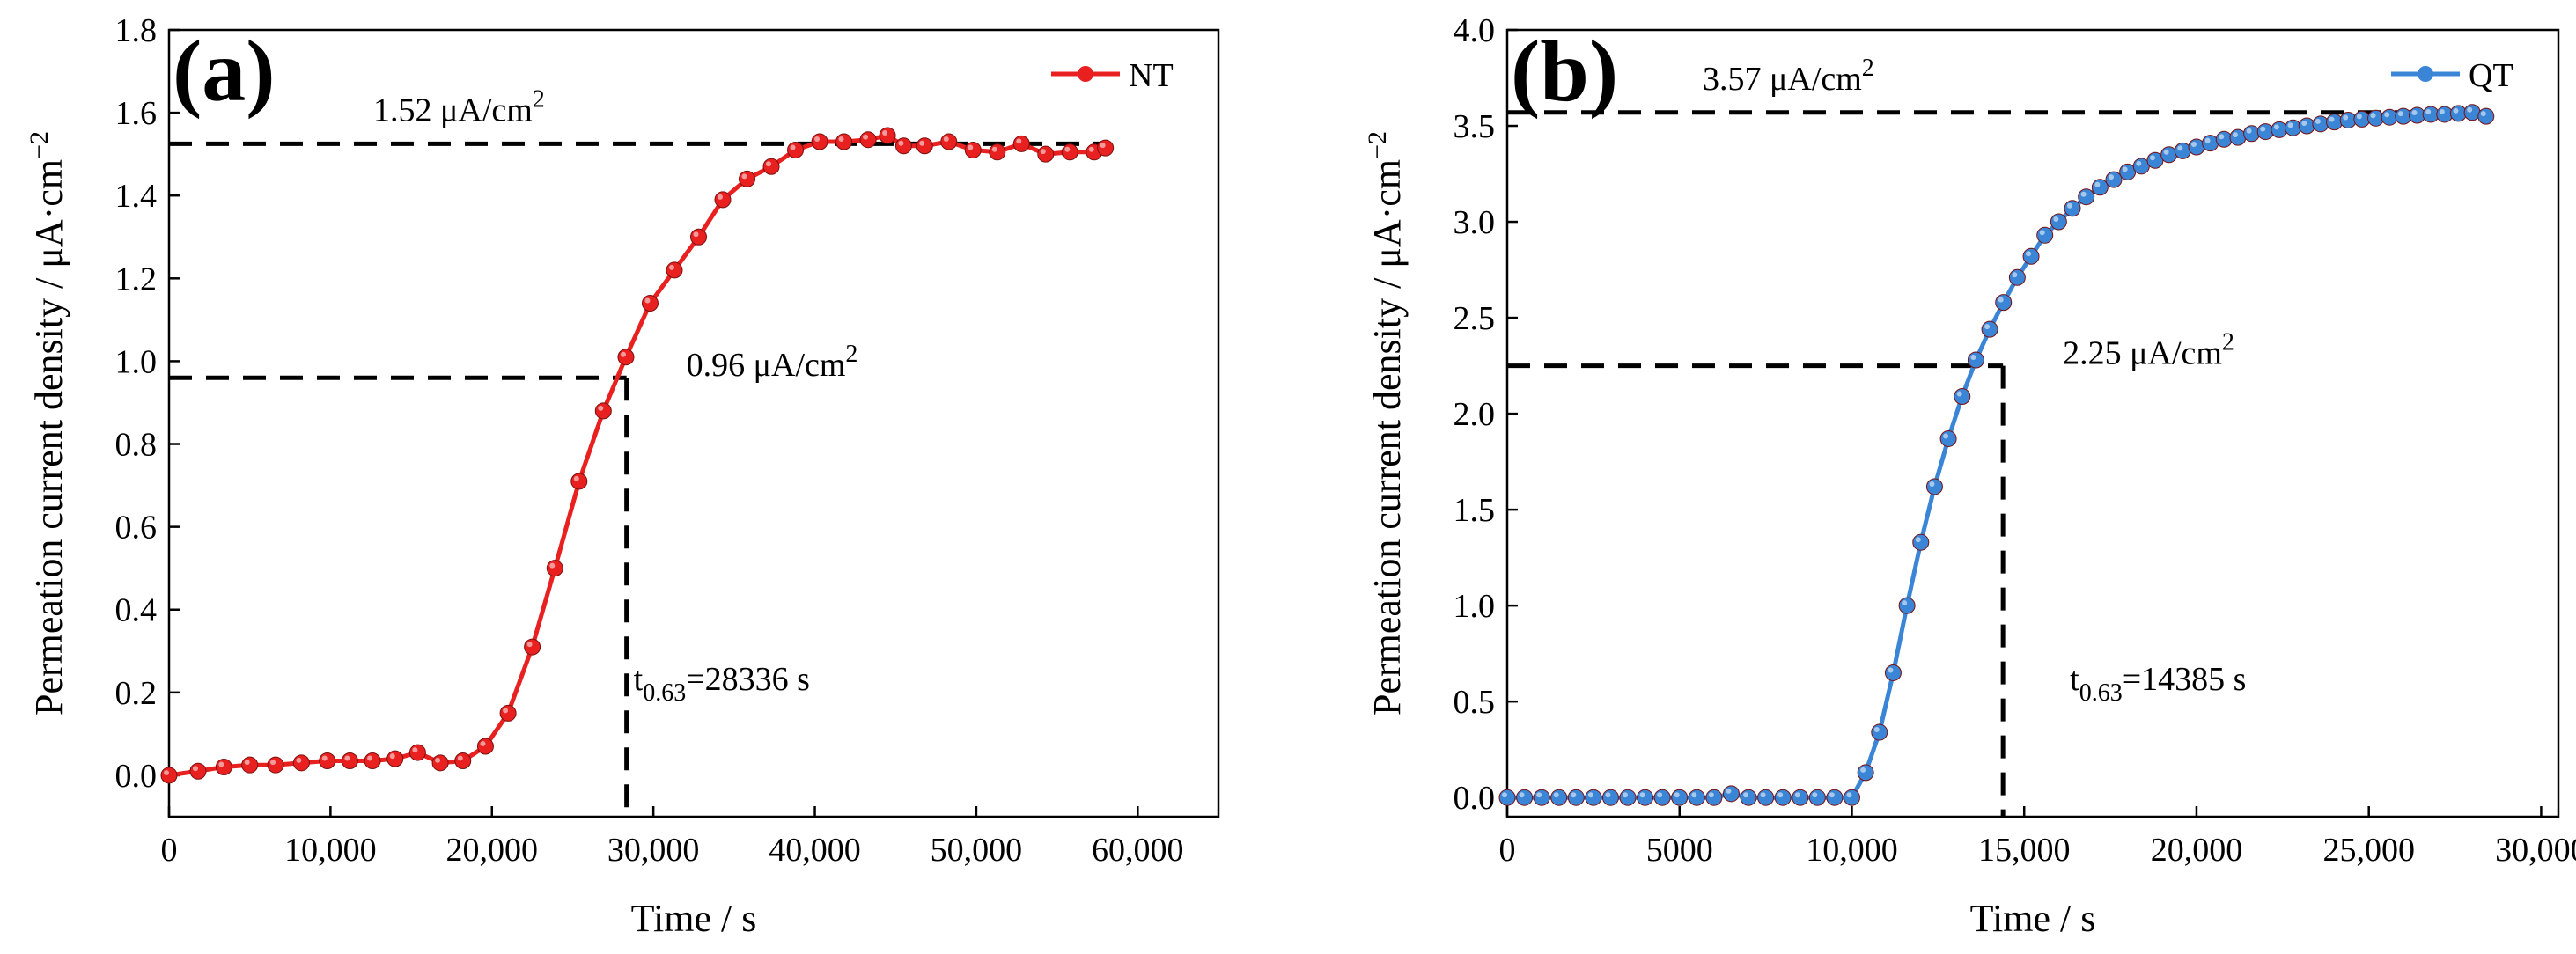  I want to click on x-tick-label: 40,000, so click(815, 850).